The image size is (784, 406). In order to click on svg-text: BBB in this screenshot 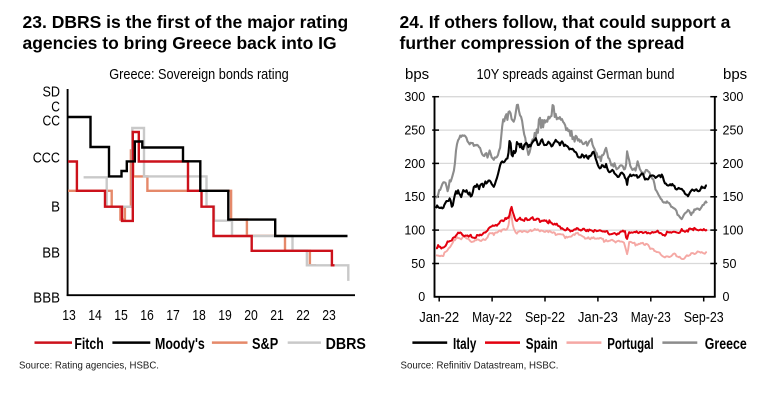, I will do `click(46, 297)`.